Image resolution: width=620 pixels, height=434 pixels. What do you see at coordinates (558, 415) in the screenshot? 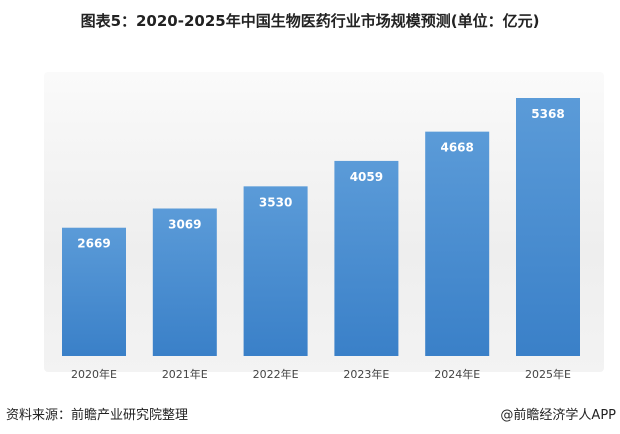
I see `credit-note: @前瞻经济学人APP` at bounding box center [558, 415].